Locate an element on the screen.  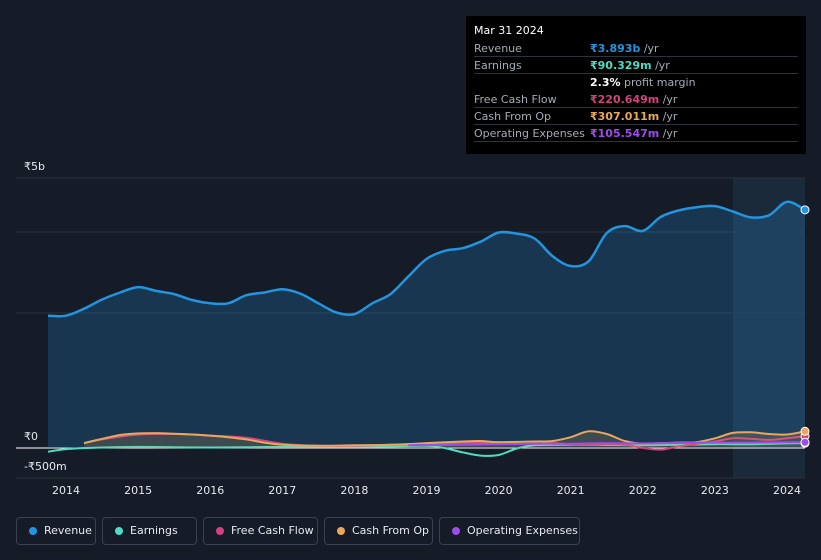
tooltip-label: Operating Expenses is located at coordinates (529, 133).